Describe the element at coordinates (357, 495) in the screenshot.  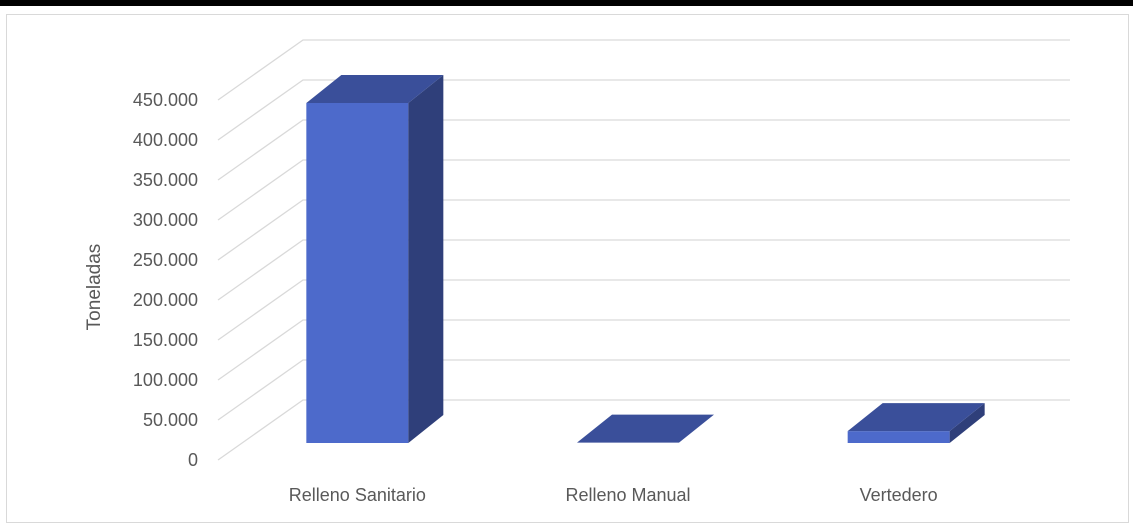
I see `x-category-label: Relleno Sanitario` at that location.